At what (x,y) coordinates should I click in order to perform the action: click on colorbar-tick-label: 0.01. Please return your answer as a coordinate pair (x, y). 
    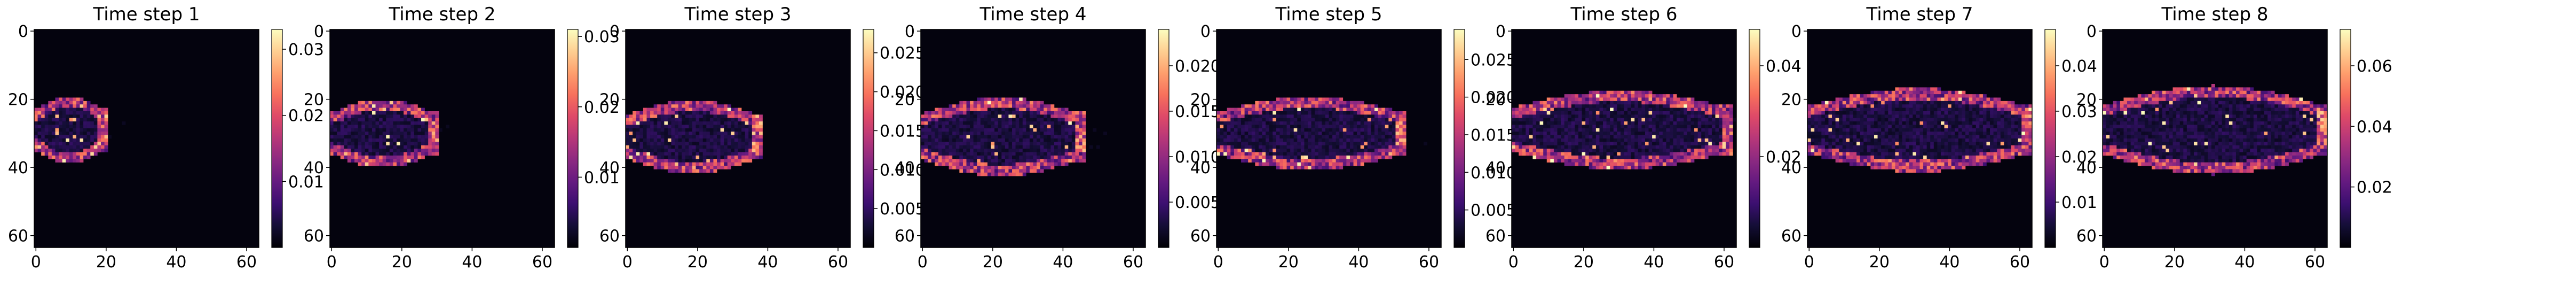
    Looking at the image, I should click on (306, 182).